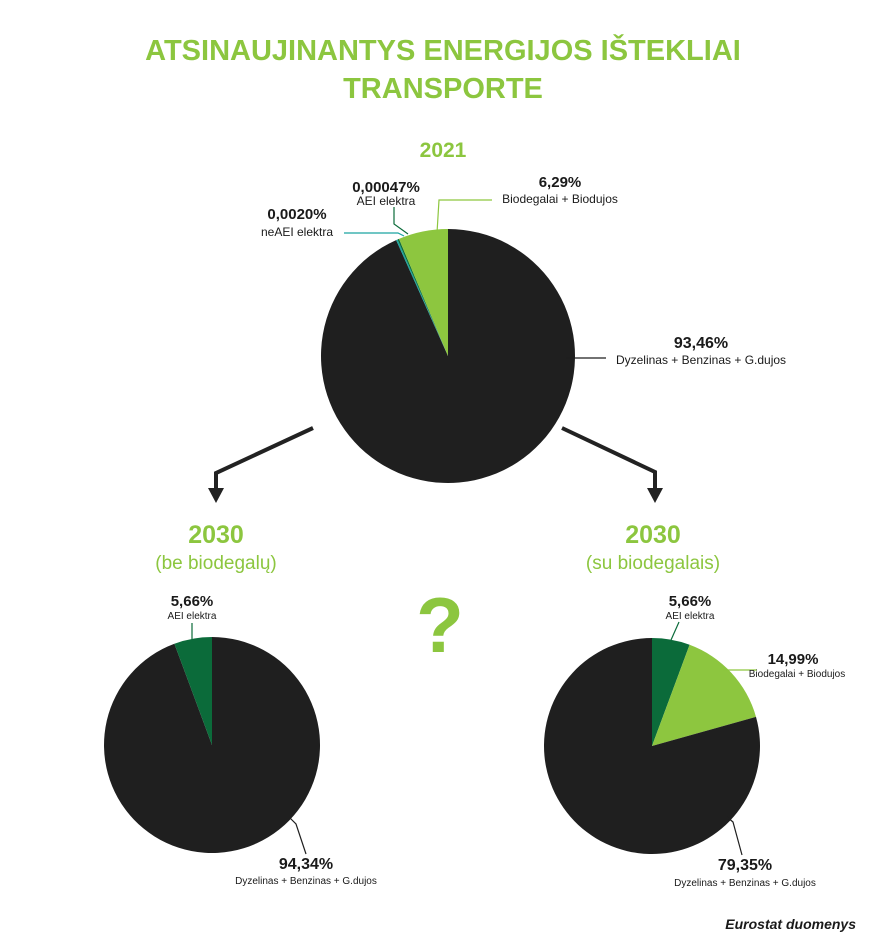 The width and height of the screenshot is (886, 941). What do you see at coordinates (264, 458) in the screenshot?
I see `arrow-left-line` at bounding box center [264, 458].